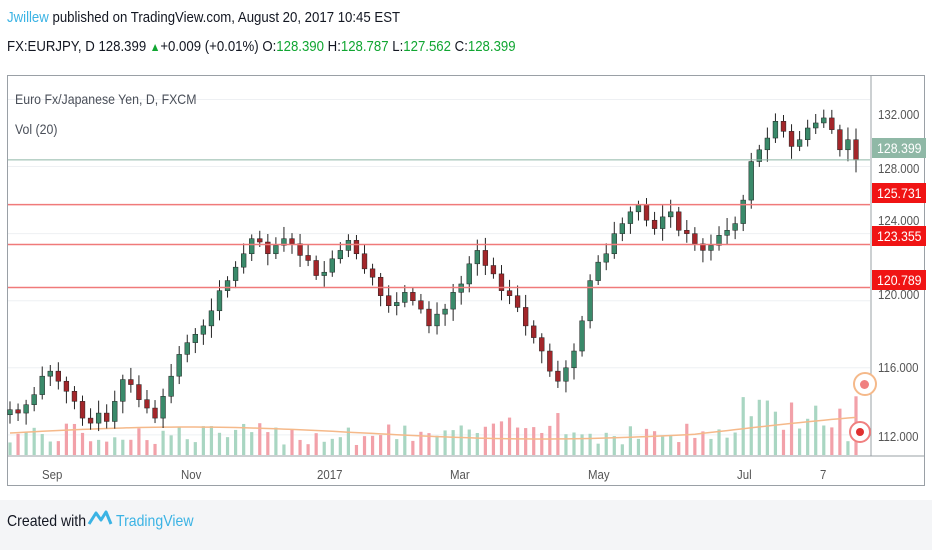 The image size is (932, 550). I want to click on horizontal-levels, so click(439, 246).